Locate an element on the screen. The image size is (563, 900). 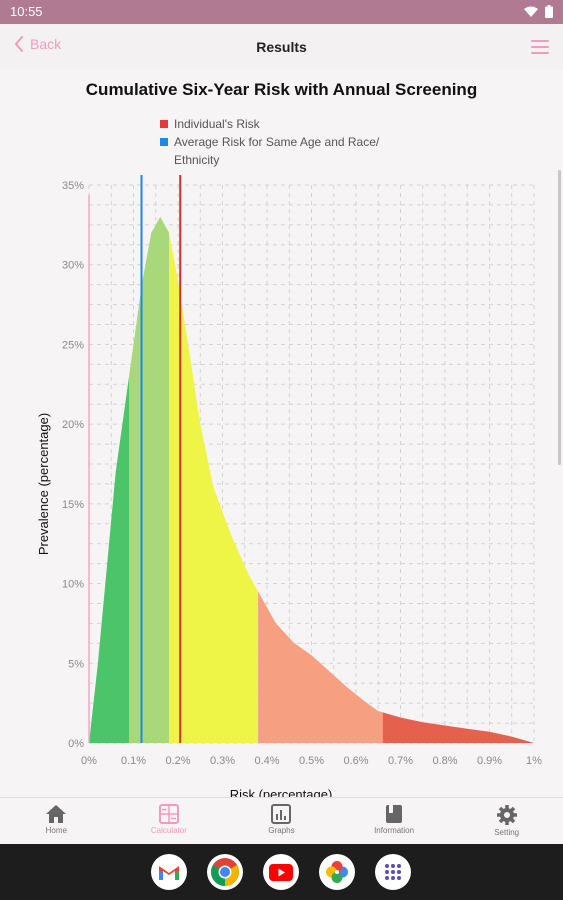
wifi-icon is located at coordinates (531, 11).